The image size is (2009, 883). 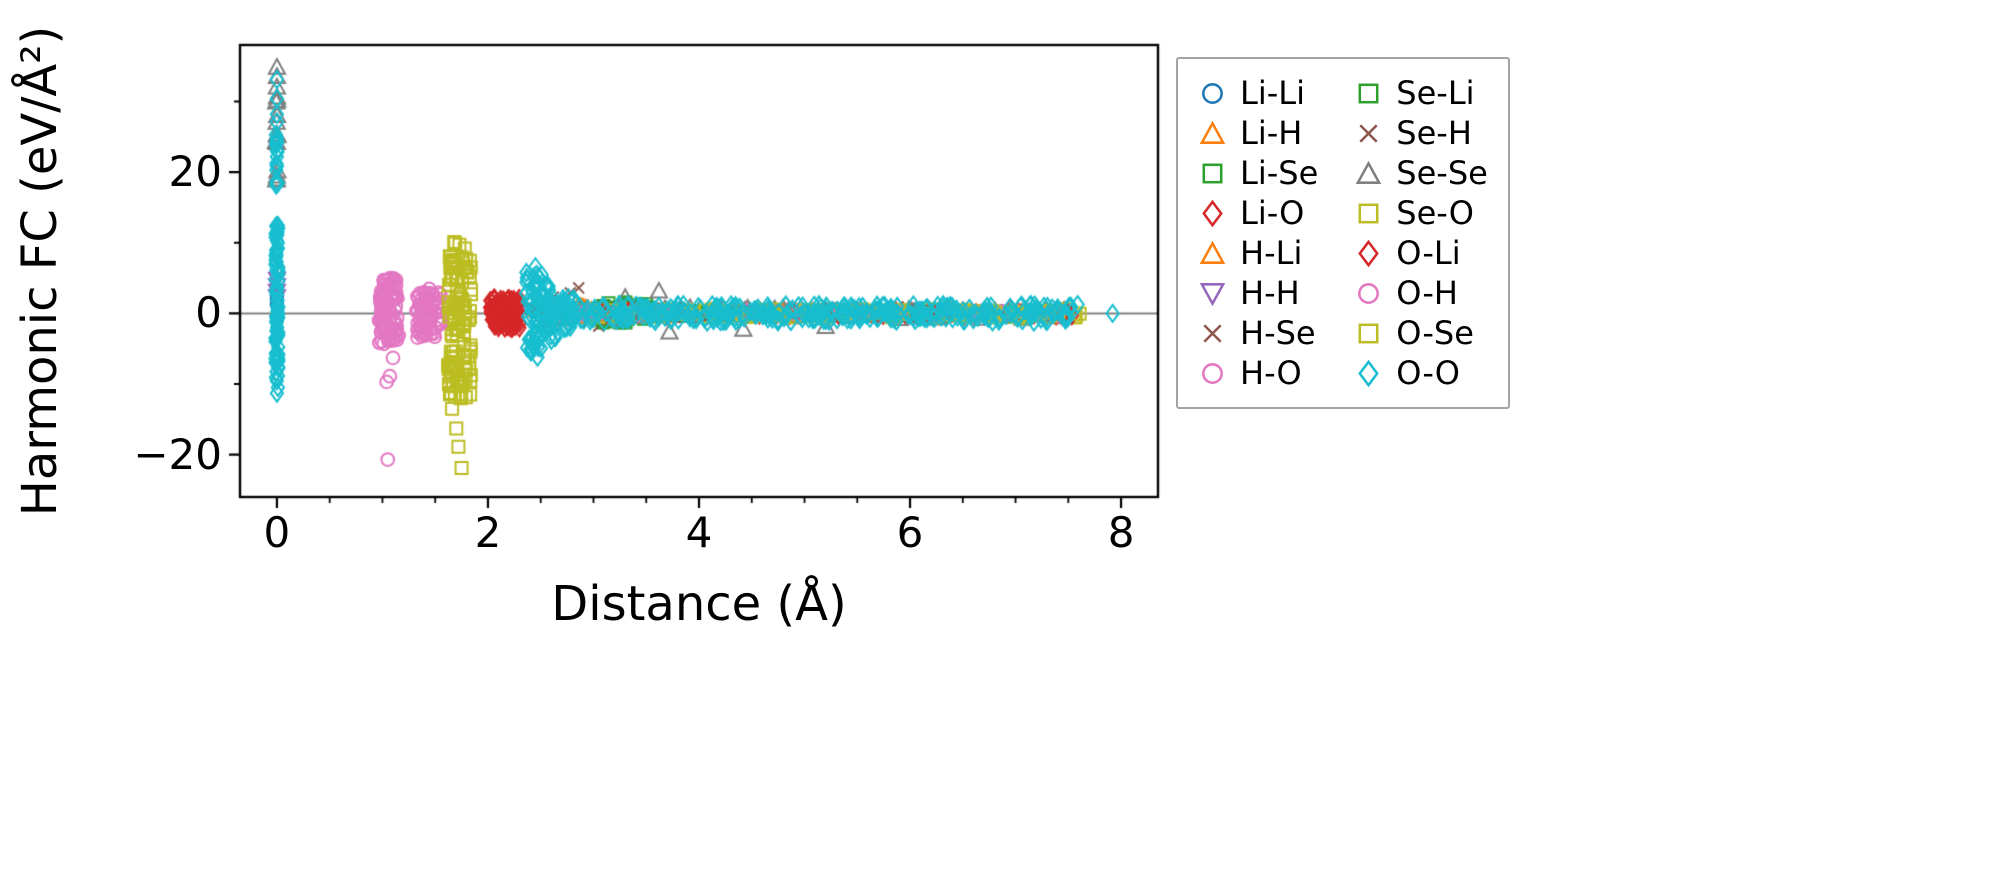 What do you see at coordinates (1428, 373) in the screenshot?
I see `legend-item-label: O-O` at bounding box center [1428, 373].